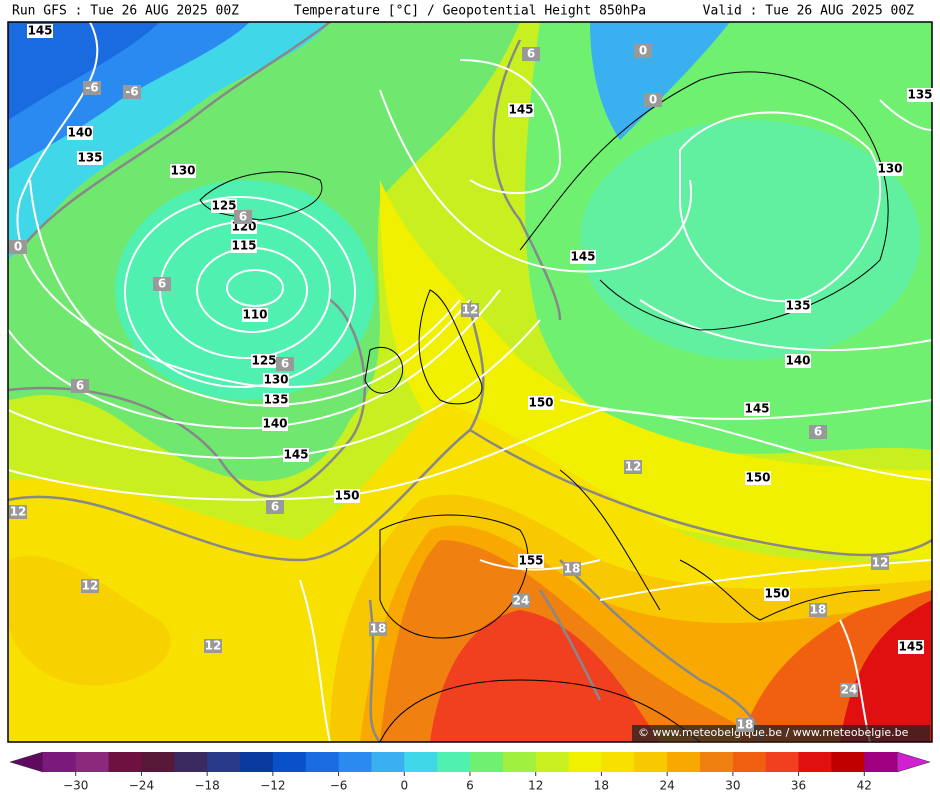 The height and width of the screenshot is (804, 940). I want to click on colorbar-tick-label: −12, so click(272, 786).